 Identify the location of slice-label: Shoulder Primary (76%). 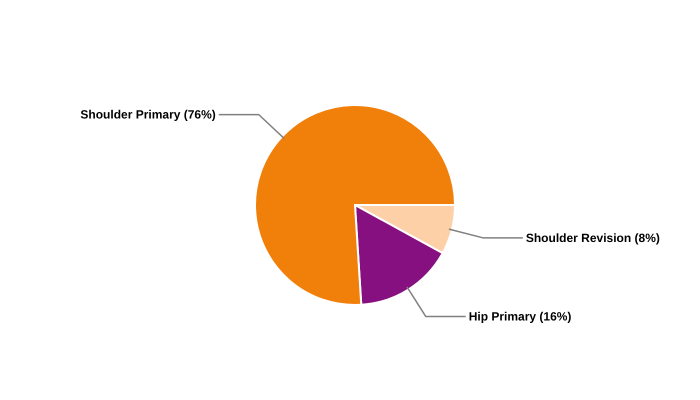
(148, 115).